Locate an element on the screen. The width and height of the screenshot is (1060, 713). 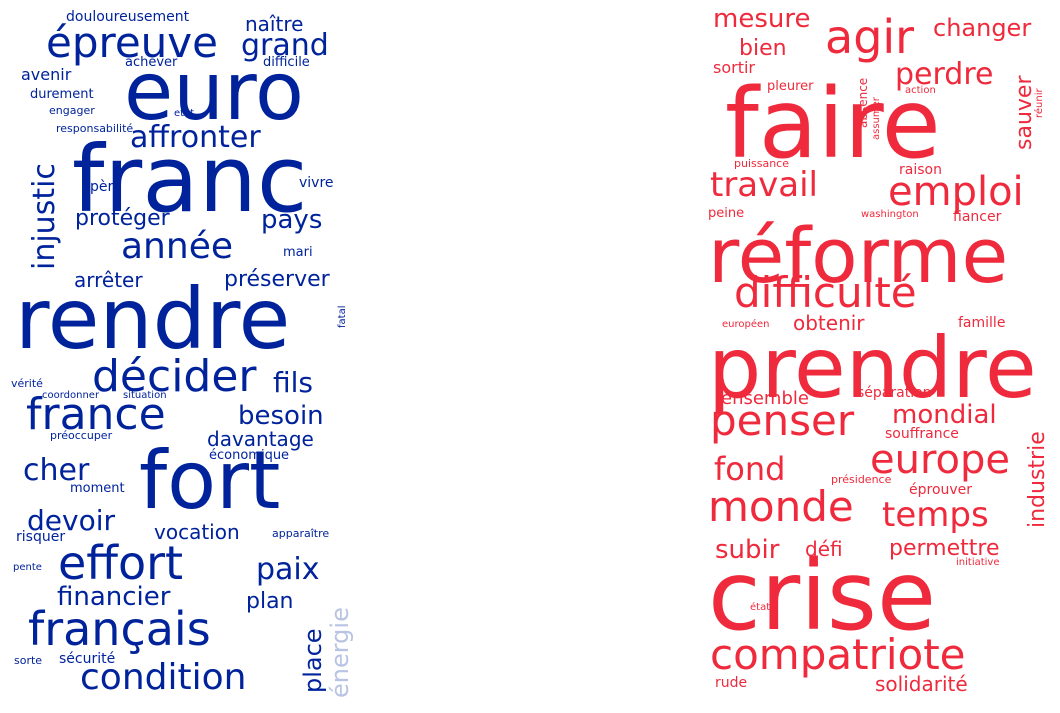
word-euro: euro is located at coordinates (214, 91).